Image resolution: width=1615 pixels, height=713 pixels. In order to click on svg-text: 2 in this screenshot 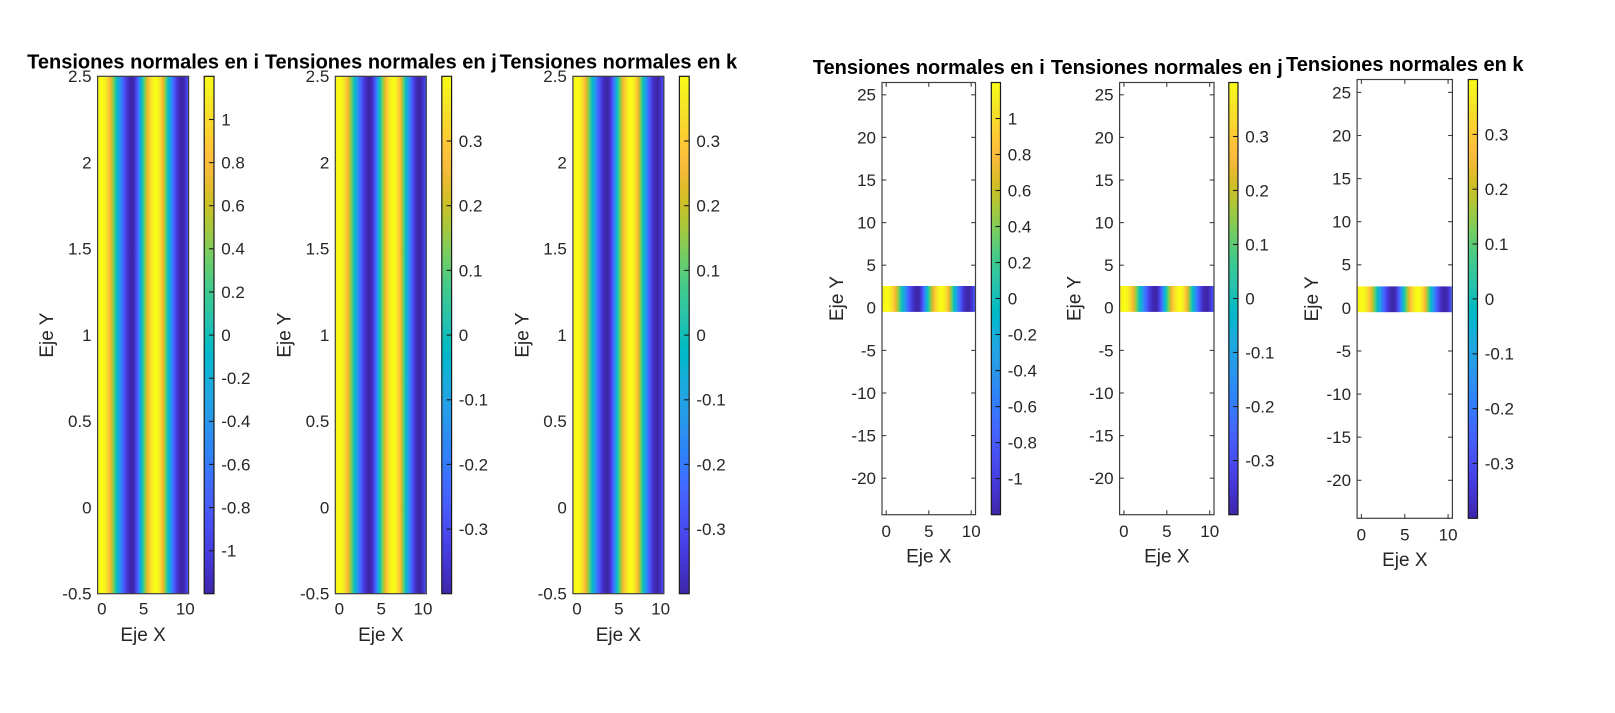, I will do `click(324, 163)`.